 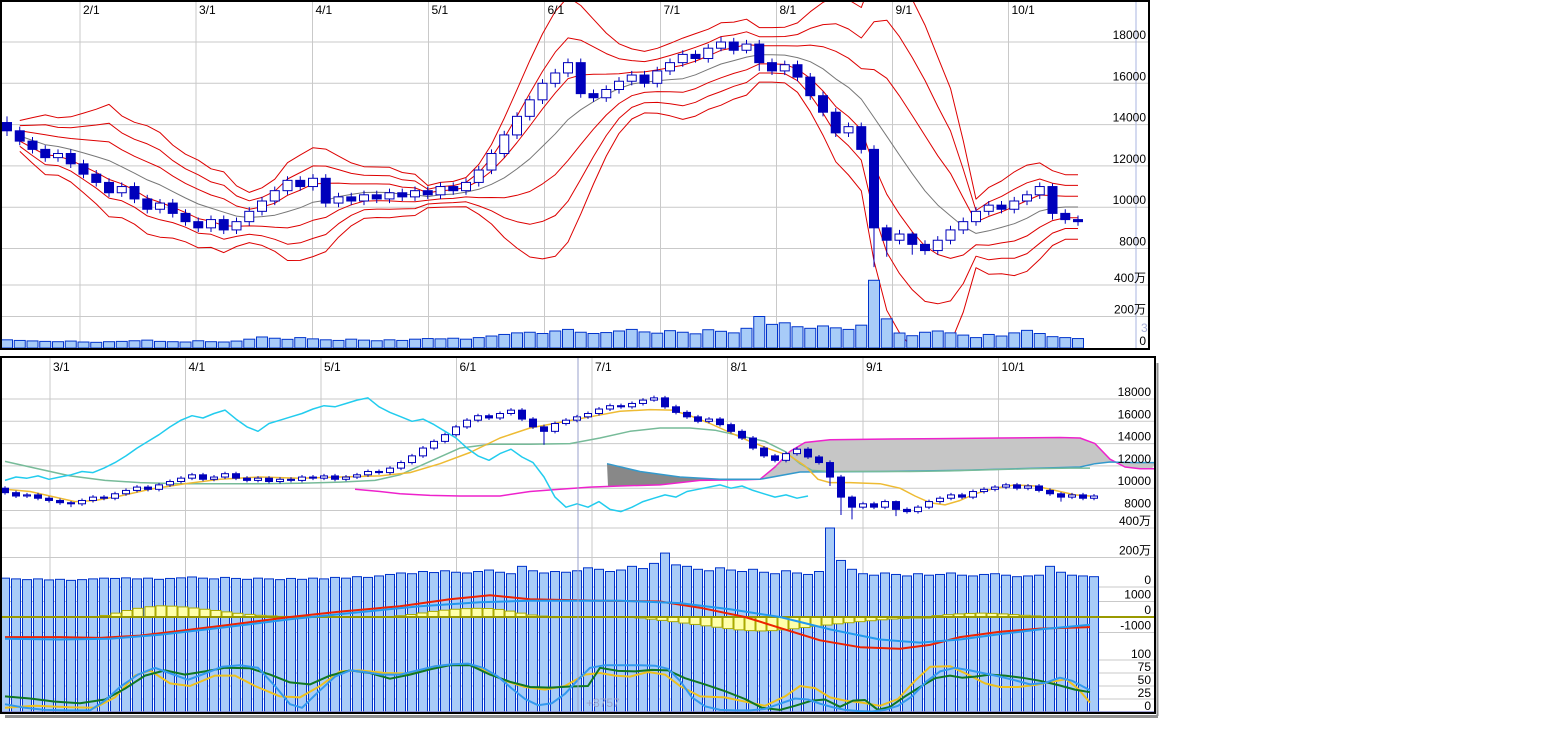 I want to click on x-axis-label: 2/1, so click(x=91, y=10).